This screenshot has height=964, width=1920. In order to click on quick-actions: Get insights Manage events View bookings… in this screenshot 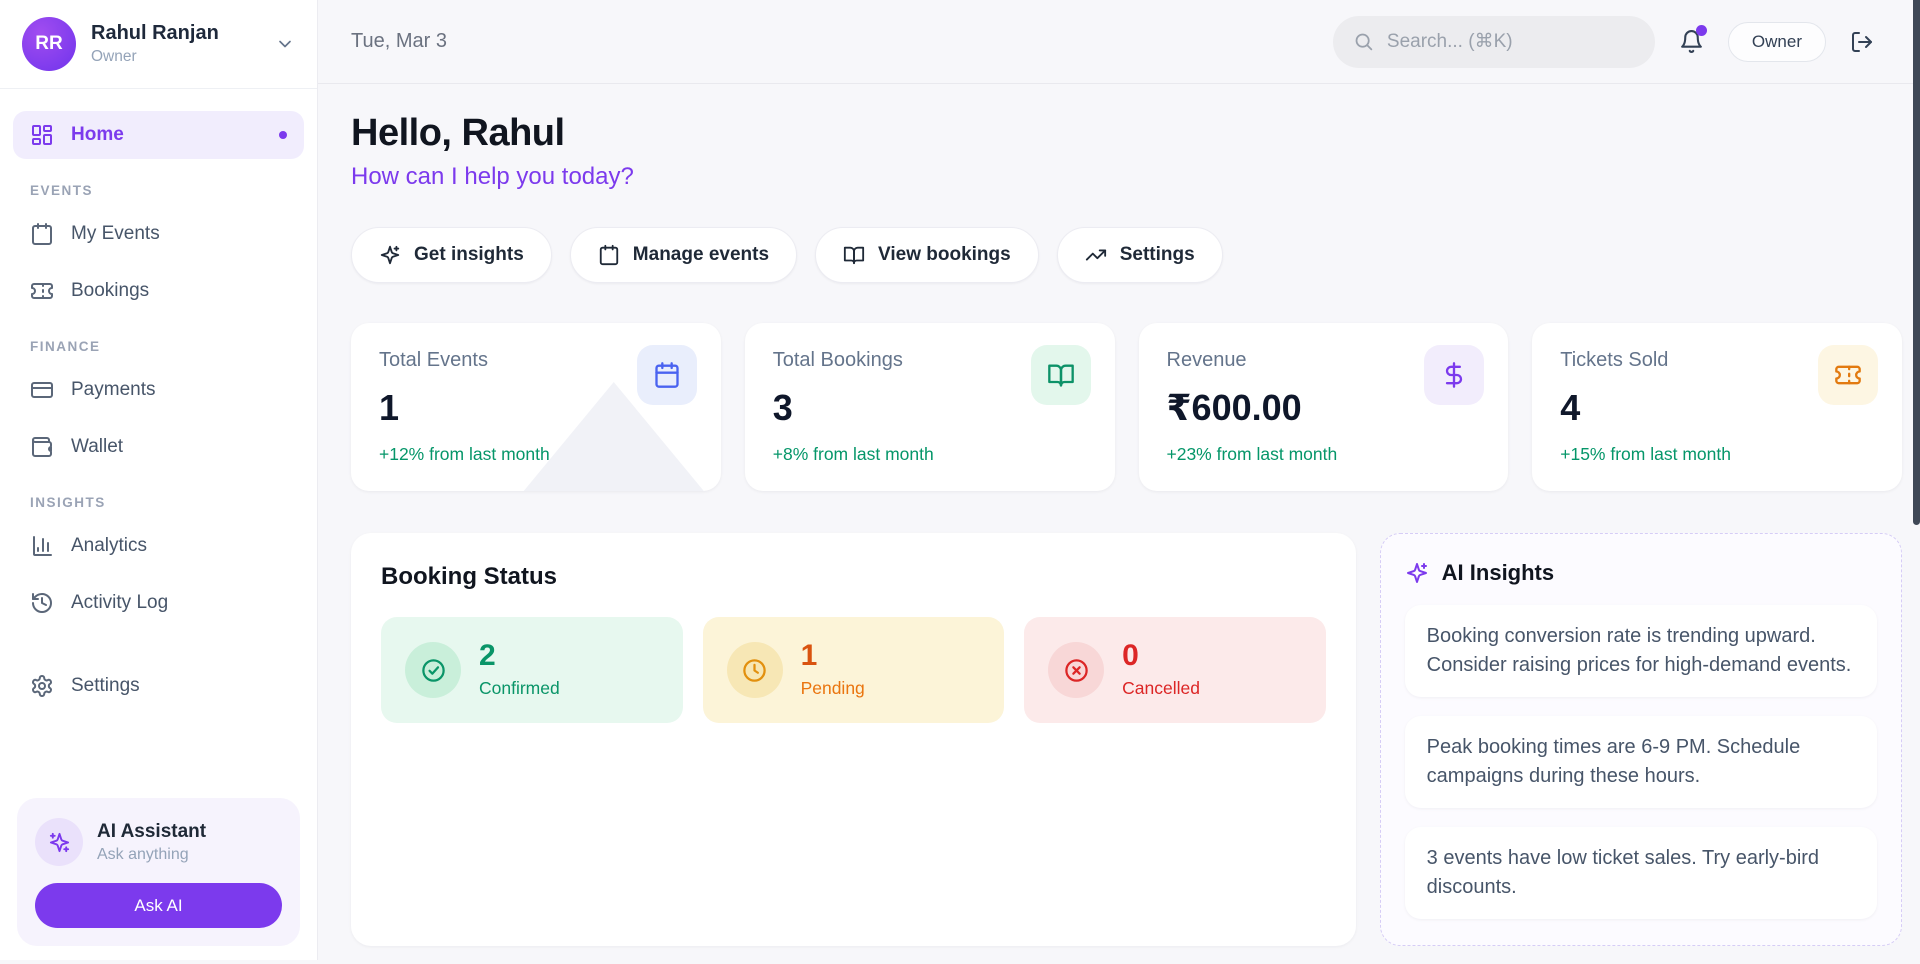, I will do `click(1126, 255)`.